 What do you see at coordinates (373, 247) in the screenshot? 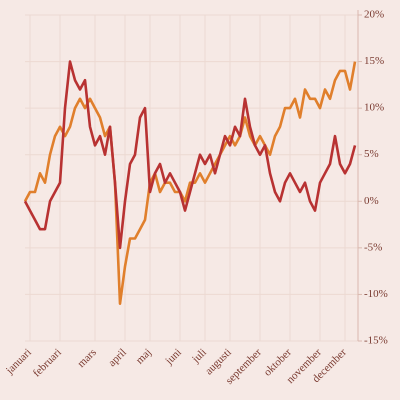
I see `y-tick-label: -5%` at bounding box center [373, 247].